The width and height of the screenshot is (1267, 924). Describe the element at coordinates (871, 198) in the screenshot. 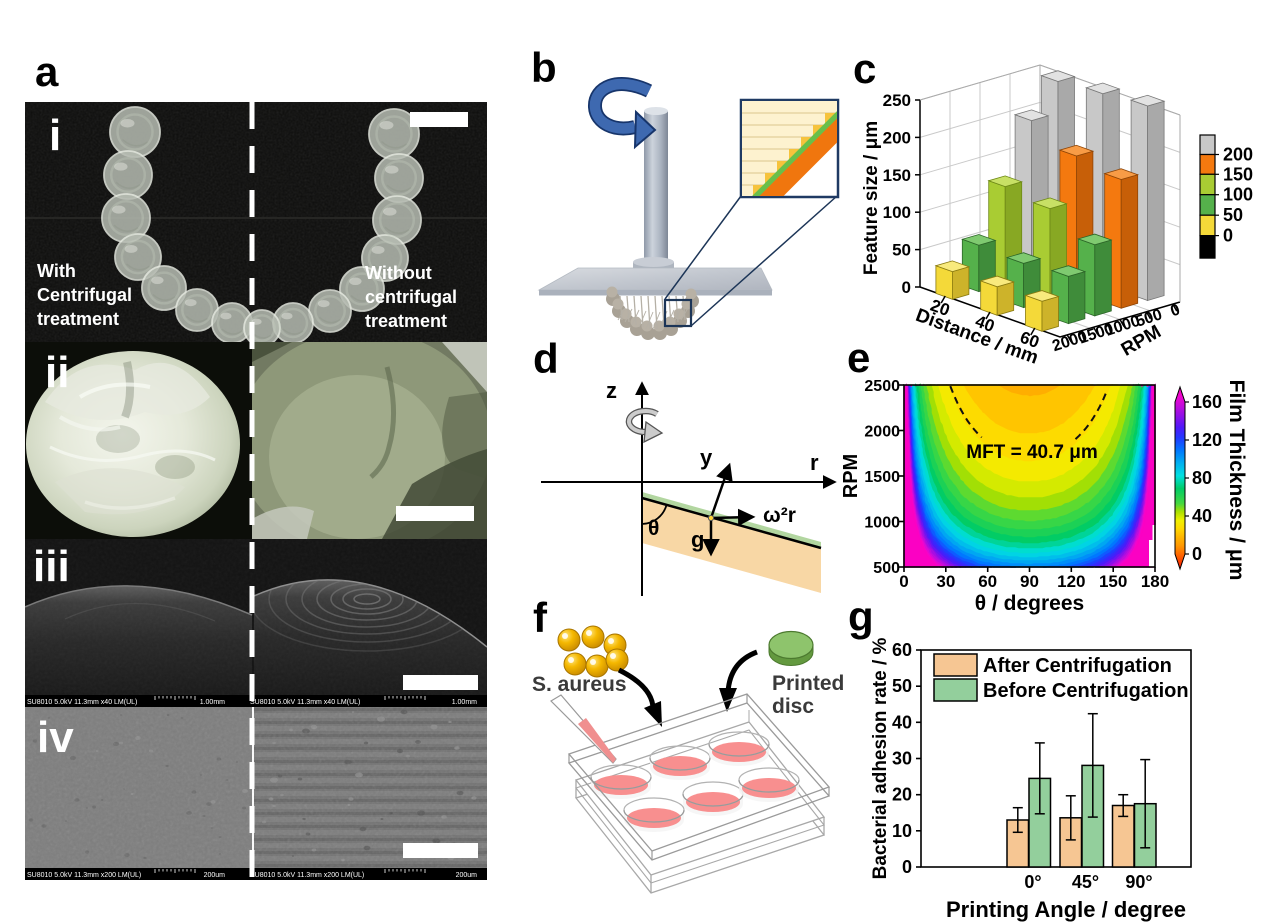

I see `svg-text: Feature size / μm` at that location.